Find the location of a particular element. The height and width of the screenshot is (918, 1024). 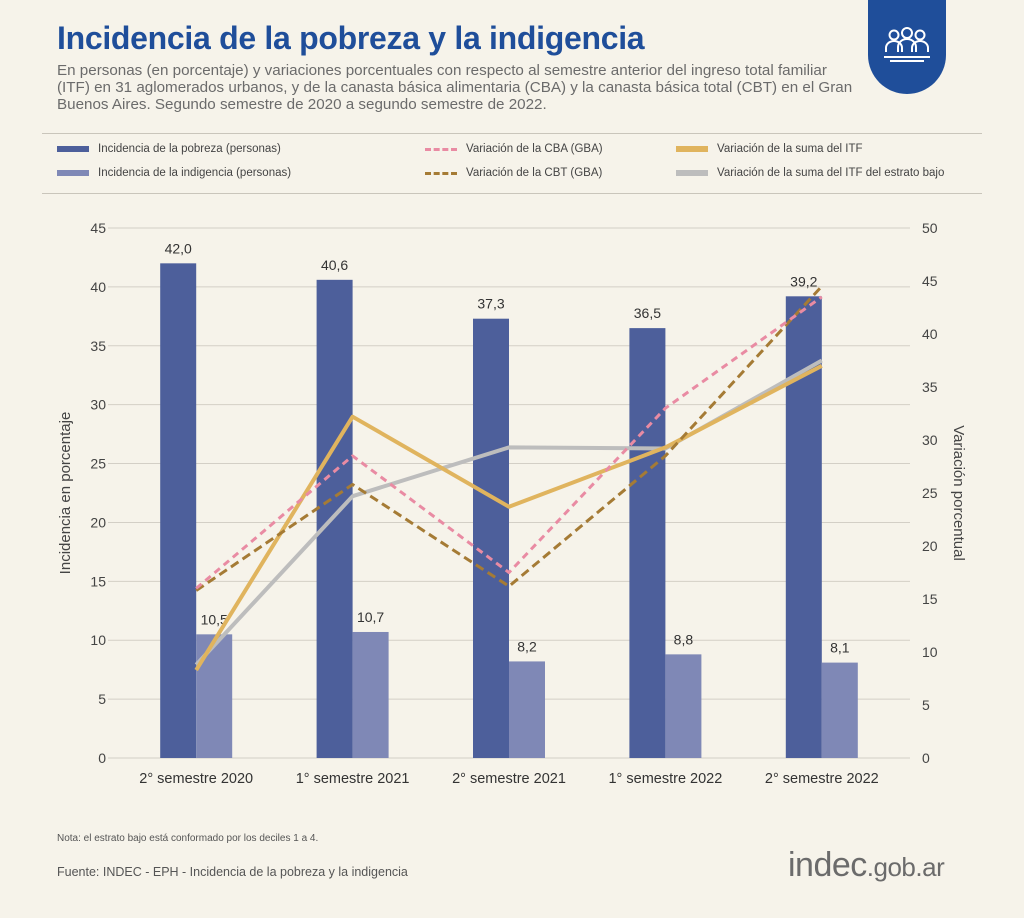

bar-value-label-pobreza: 42,0 is located at coordinates (178, 248).